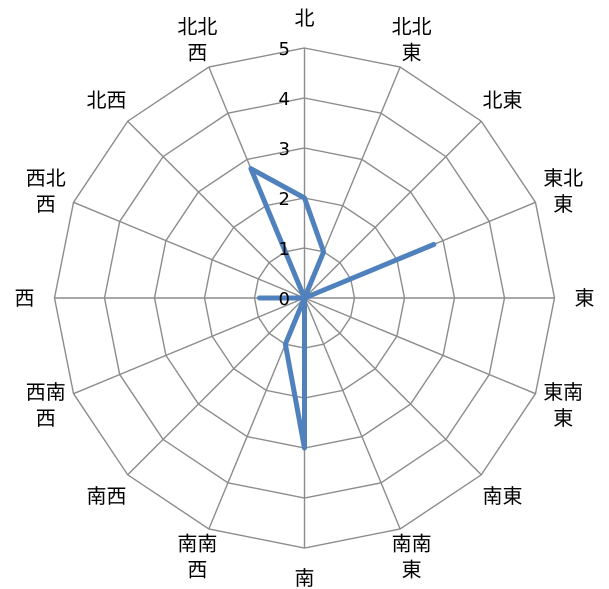  What do you see at coordinates (46, 405) in the screenshot?
I see `direction-label-11: 西南西` at bounding box center [46, 405].